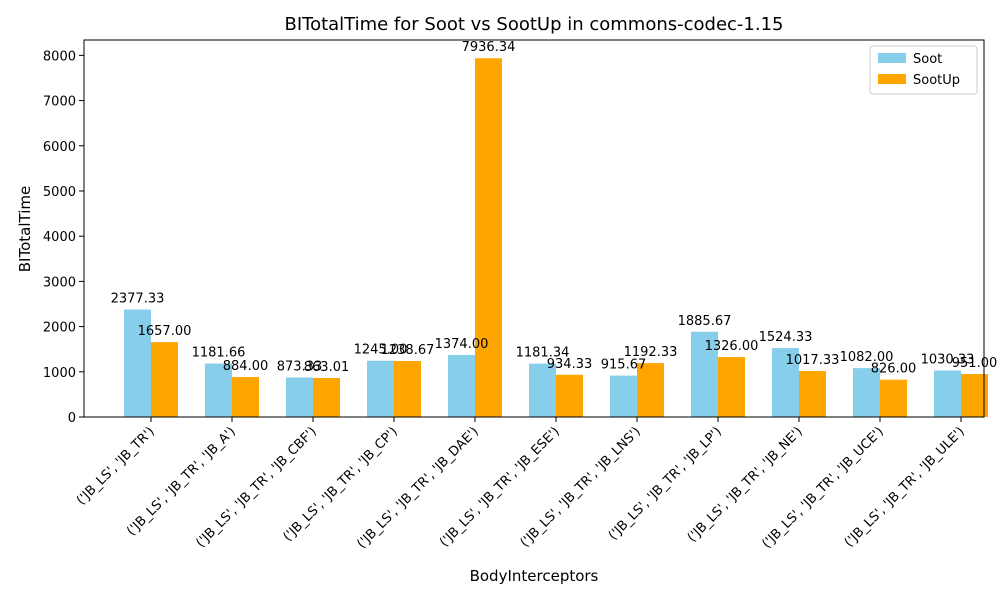 The height and width of the screenshot is (600, 1000). What do you see at coordinates (786, 337) in the screenshot?
I see `data-label-soot-8: 1524.33` at bounding box center [786, 337].